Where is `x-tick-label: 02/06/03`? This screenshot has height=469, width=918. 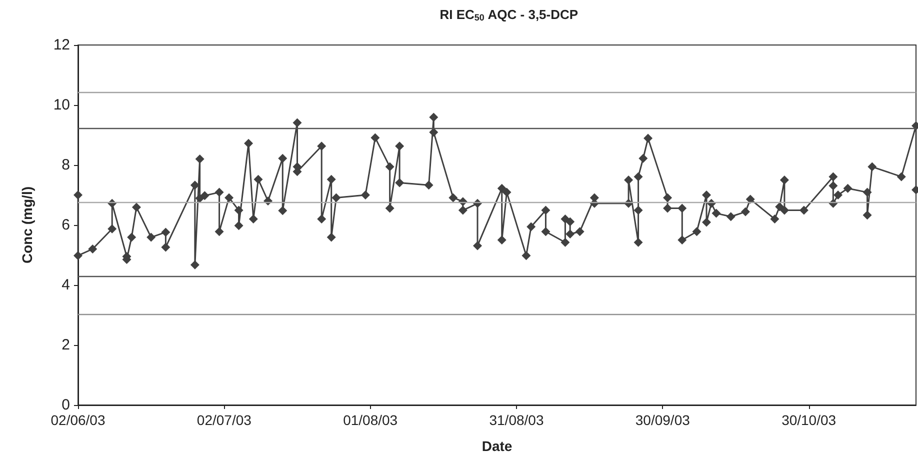
x-tick-label: 02/06/03 is located at coordinates (78, 420).